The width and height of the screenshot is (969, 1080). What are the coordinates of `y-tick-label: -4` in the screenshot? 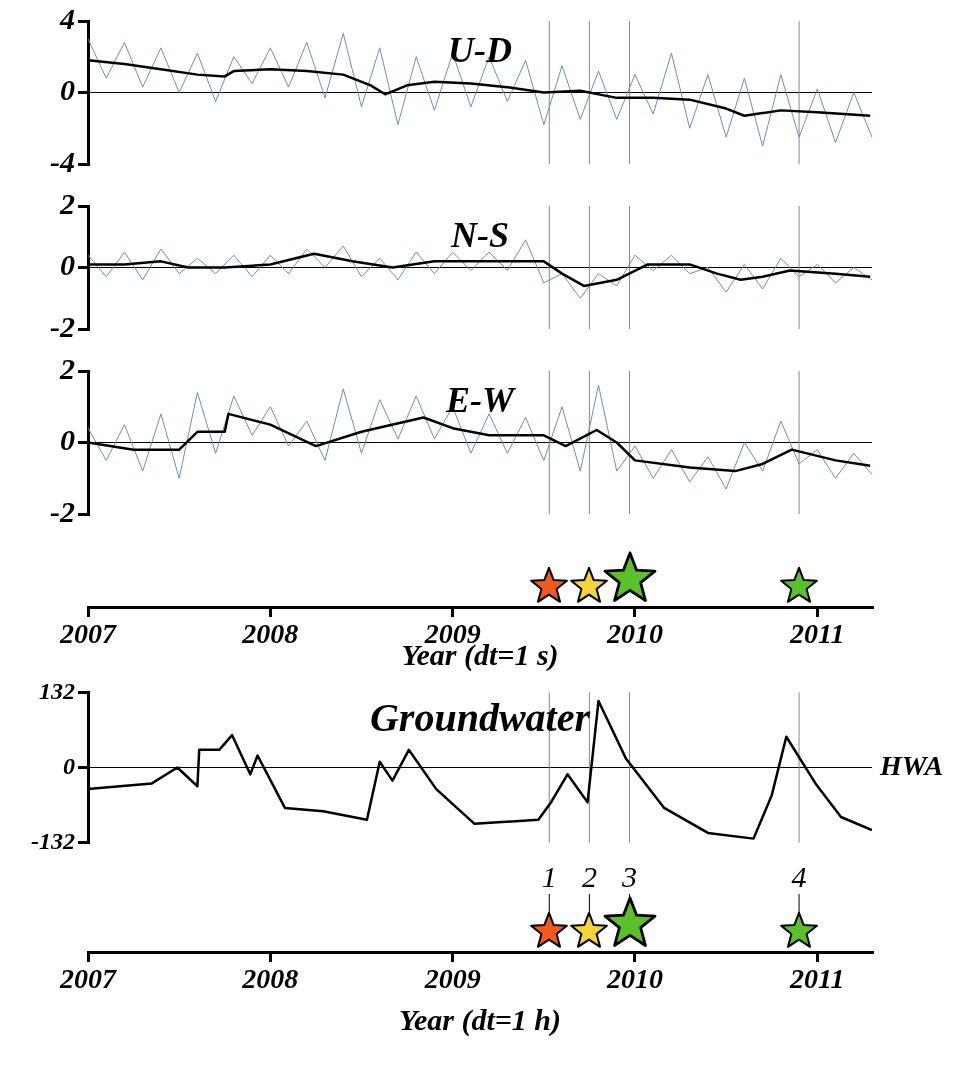 It's located at (62, 161).